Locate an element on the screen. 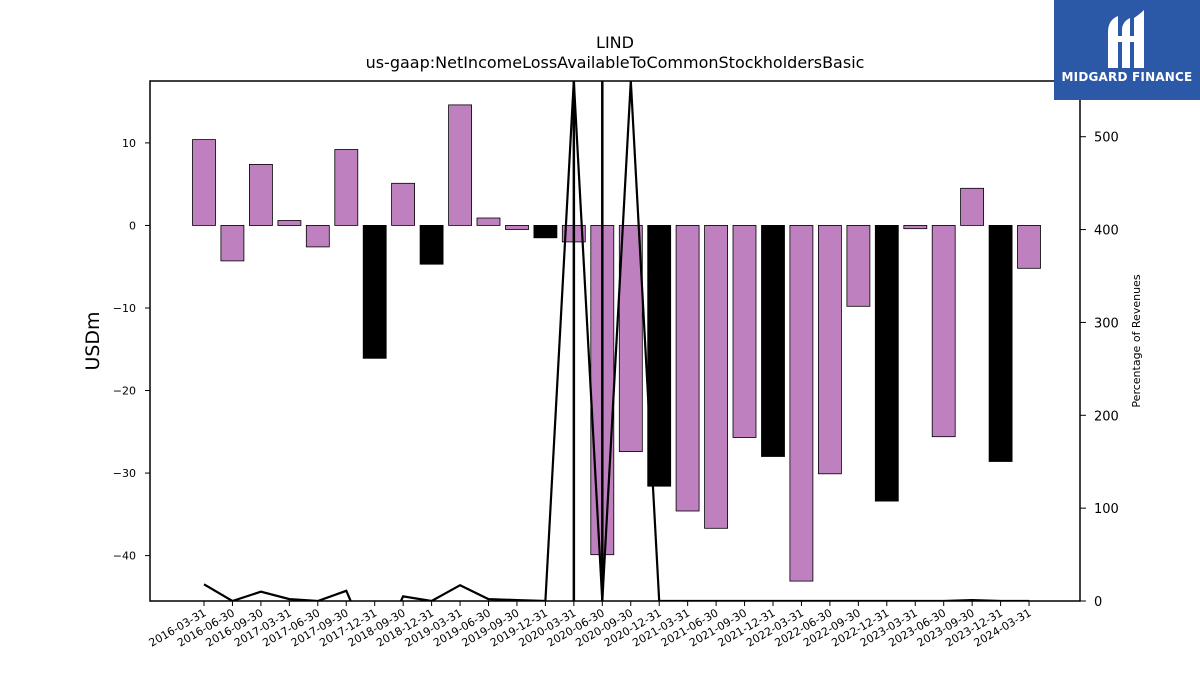 The image size is (1200, 675). ytick-label: 10 is located at coordinates (129, 143).